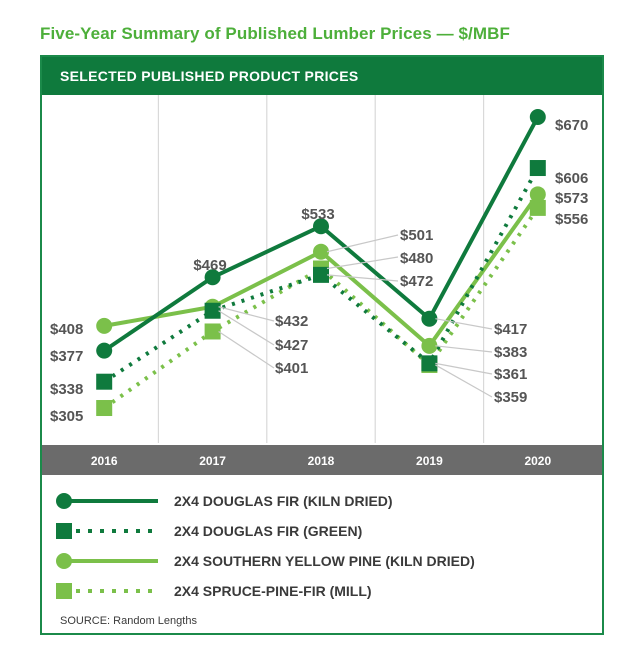 The width and height of the screenshot is (640, 652). Describe the element at coordinates (571, 219) in the screenshot. I see `value-label: $556` at that location.